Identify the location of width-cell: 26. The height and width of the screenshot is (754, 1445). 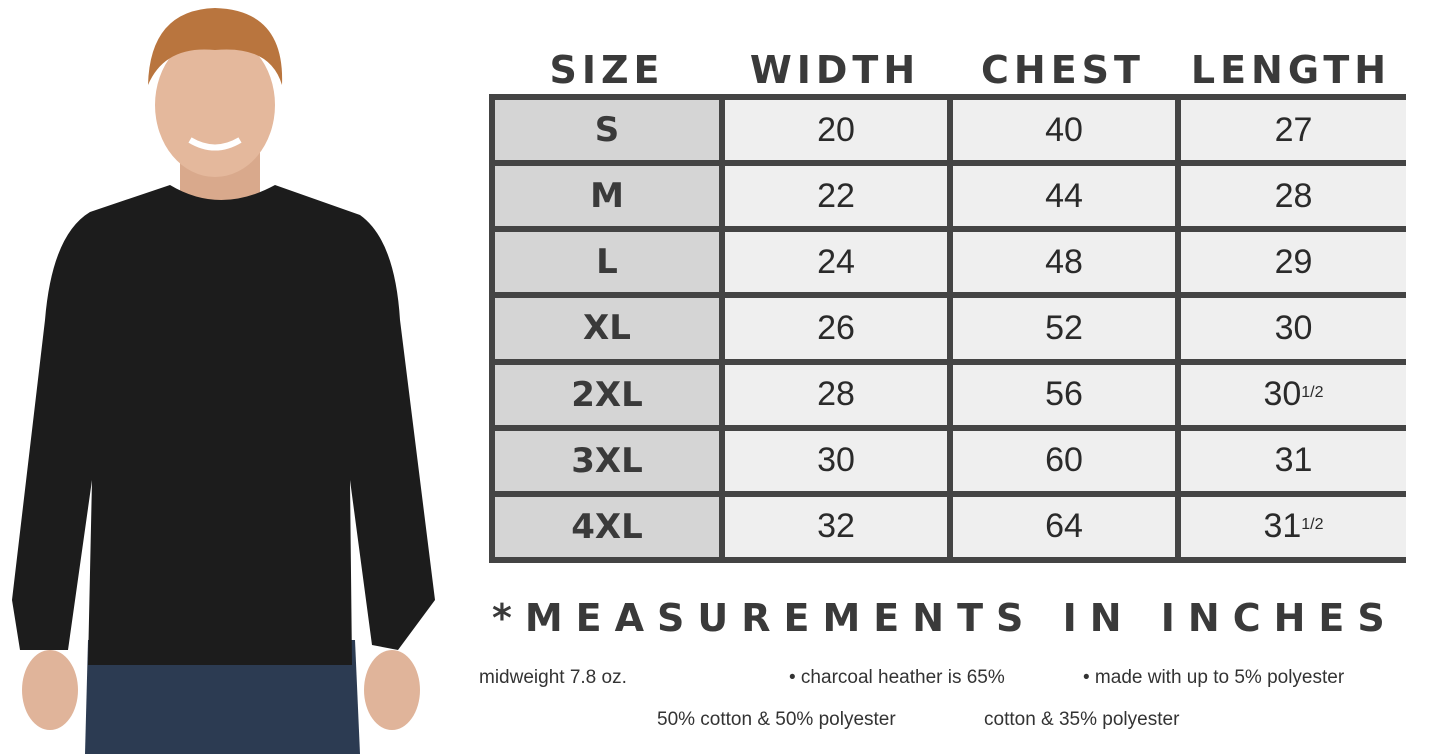
(836, 328).